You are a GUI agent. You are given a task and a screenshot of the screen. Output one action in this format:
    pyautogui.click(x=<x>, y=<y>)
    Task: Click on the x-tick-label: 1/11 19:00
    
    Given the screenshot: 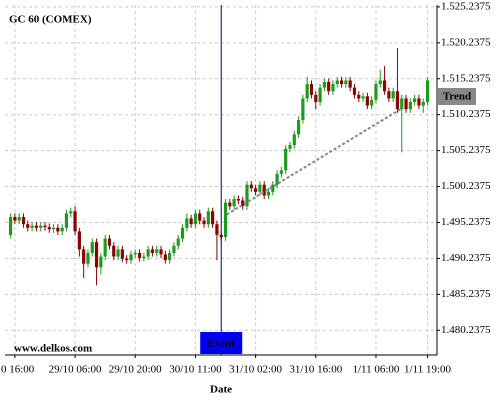 What is the action you would take?
    pyautogui.click(x=427, y=370)
    